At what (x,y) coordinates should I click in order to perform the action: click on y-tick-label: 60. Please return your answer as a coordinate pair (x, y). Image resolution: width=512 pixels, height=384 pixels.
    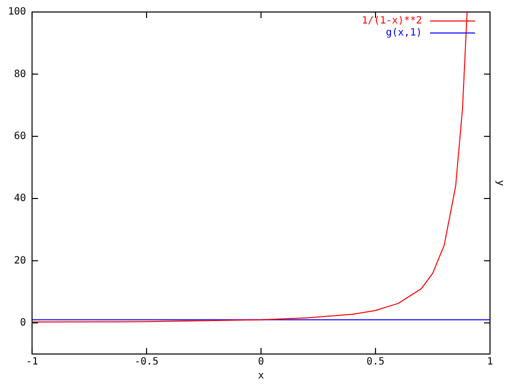
    Looking at the image, I should click on (20, 136).